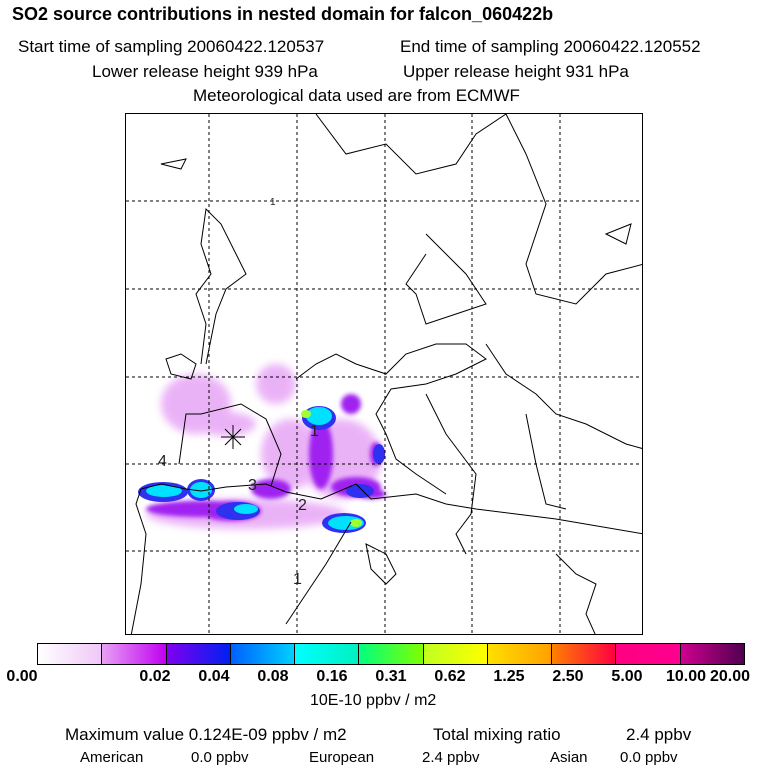 This screenshot has width=768, height=768. I want to click on total-label: Total mixing ratio, so click(497, 734).